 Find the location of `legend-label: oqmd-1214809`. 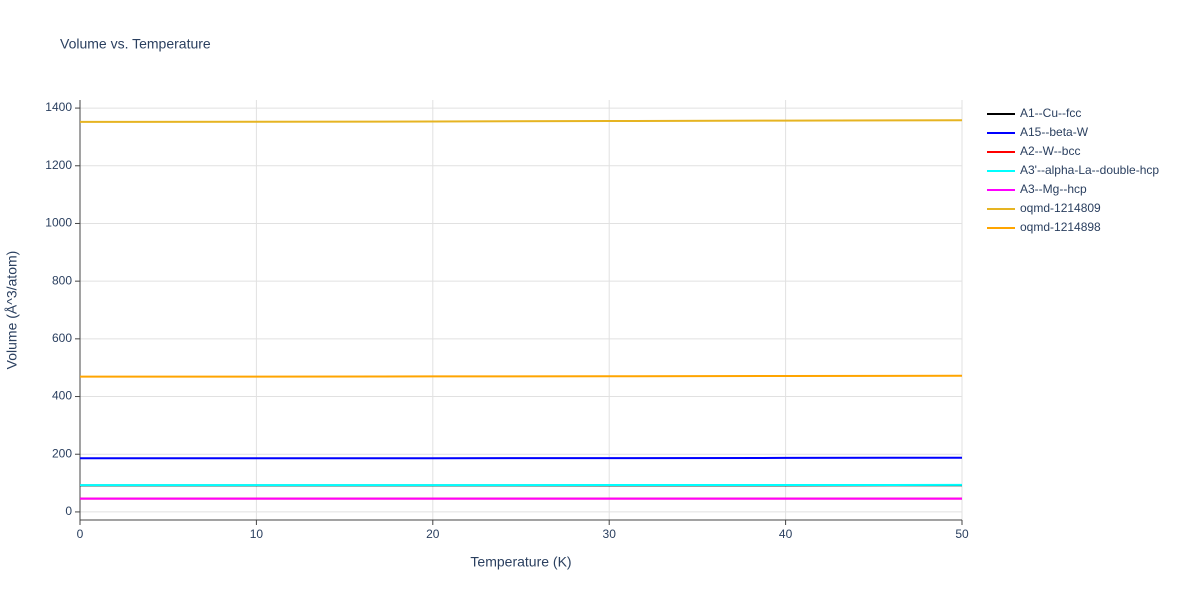

legend-label: oqmd-1214809 is located at coordinates (1060, 208).